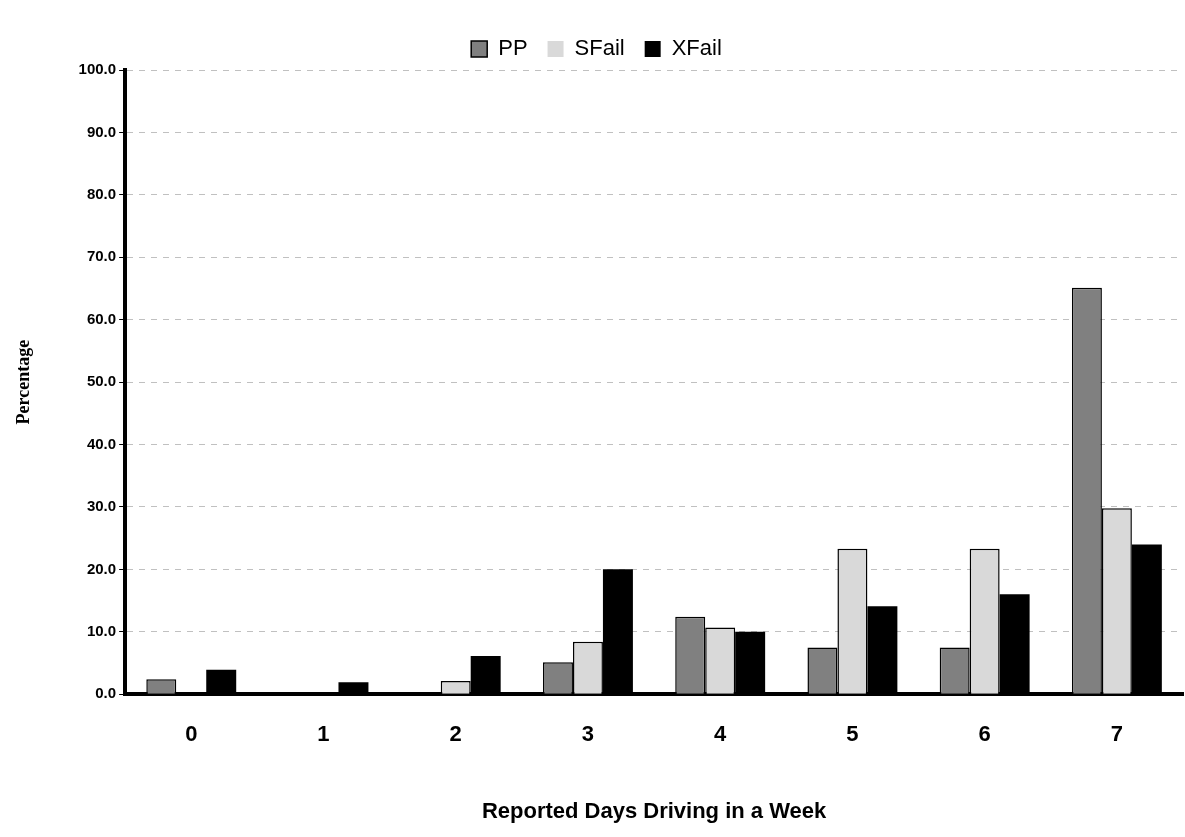  What do you see at coordinates (101, 381) in the screenshot?
I see `y-tick-label: 50.0` at bounding box center [101, 381].